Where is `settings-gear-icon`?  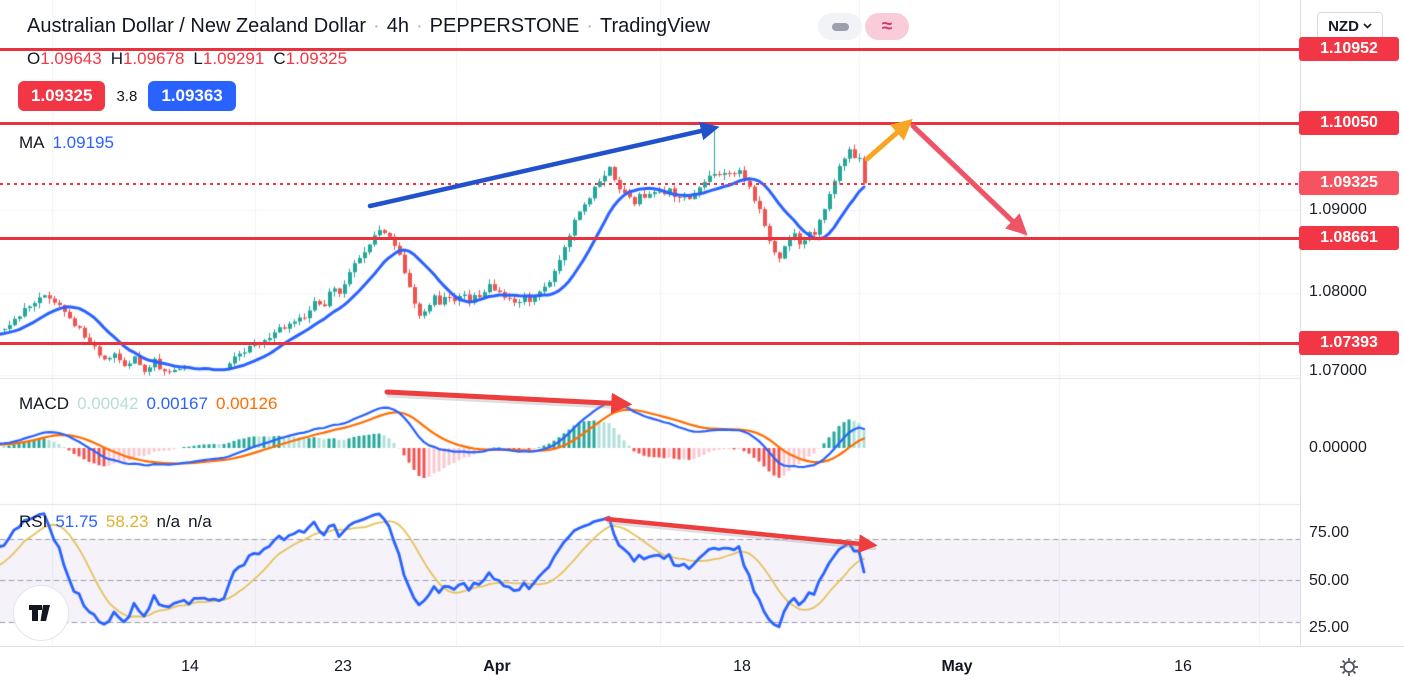 settings-gear-icon is located at coordinates (1349, 667).